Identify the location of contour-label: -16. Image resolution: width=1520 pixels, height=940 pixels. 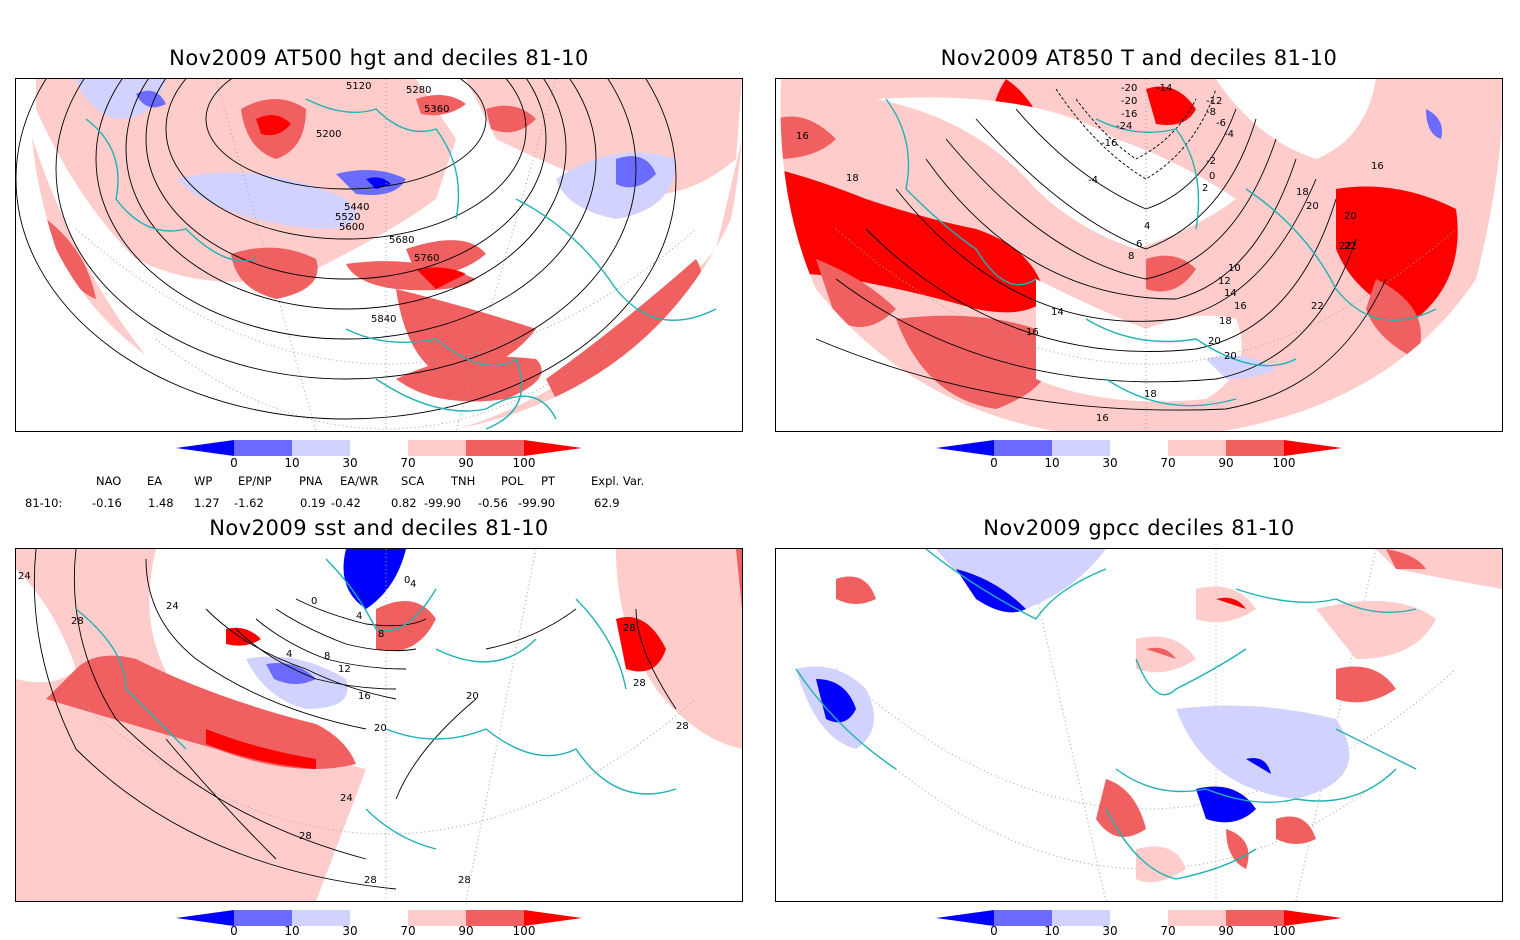
(1109, 143).